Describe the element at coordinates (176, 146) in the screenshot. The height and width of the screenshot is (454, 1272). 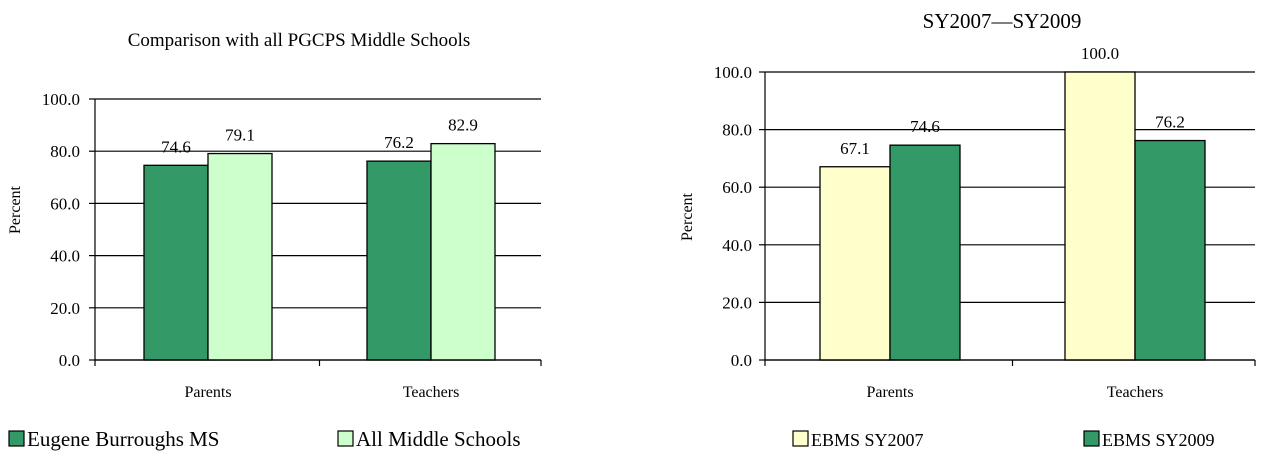
I see `data-label-eugene-burroughs-ms-parents: 74.6` at that location.